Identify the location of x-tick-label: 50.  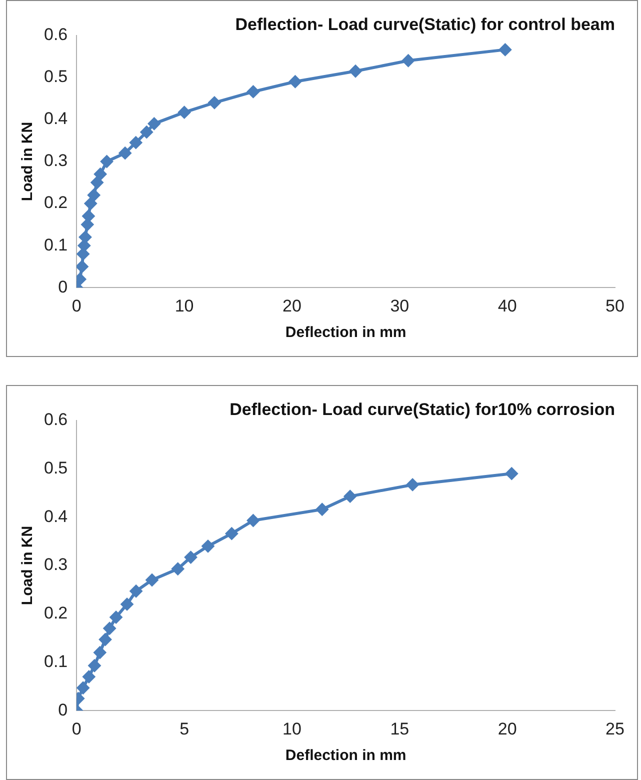
(615, 306).